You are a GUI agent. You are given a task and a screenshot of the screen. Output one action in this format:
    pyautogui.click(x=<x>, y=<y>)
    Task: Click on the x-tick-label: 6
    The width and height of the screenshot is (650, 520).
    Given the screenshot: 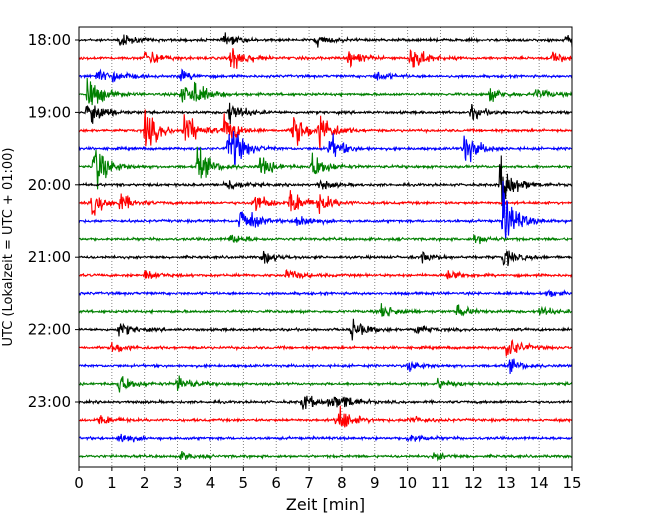 What is the action you would take?
    pyautogui.click(x=276, y=483)
    